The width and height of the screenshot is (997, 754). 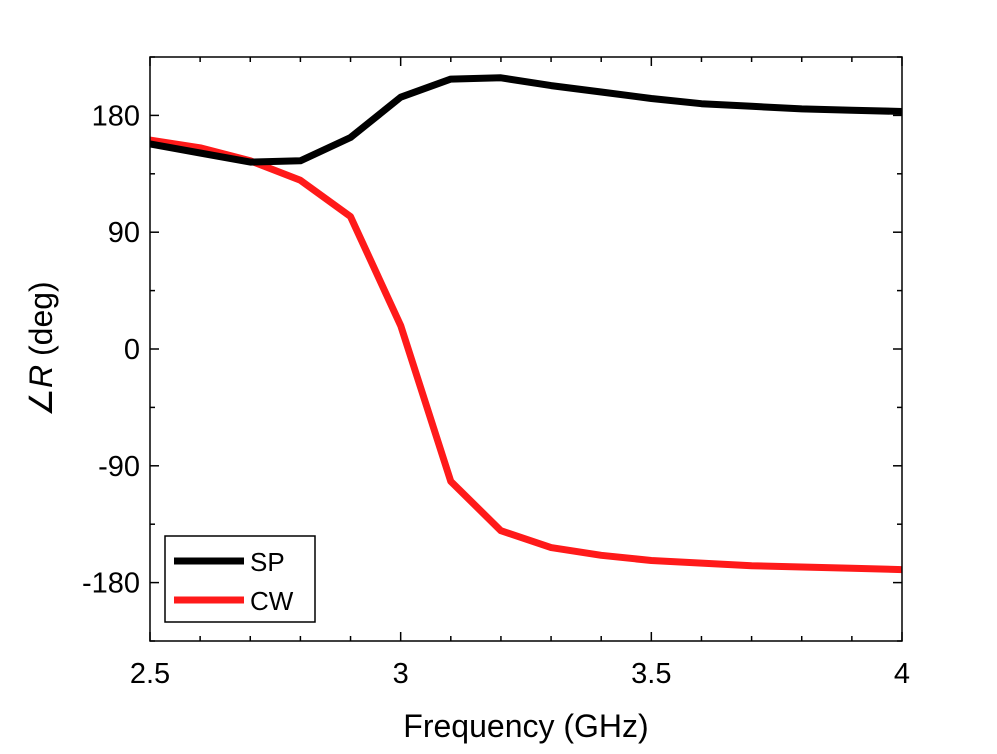 What do you see at coordinates (111, 584) in the screenshot?
I see `y-tick-label: -180` at bounding box center [111, 584].